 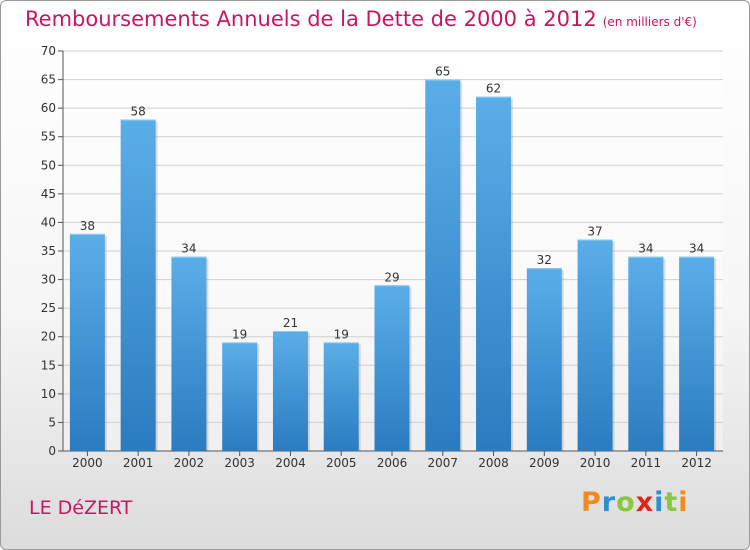 I want to click on y-tick-label: 30, so click(x=48, y=280).